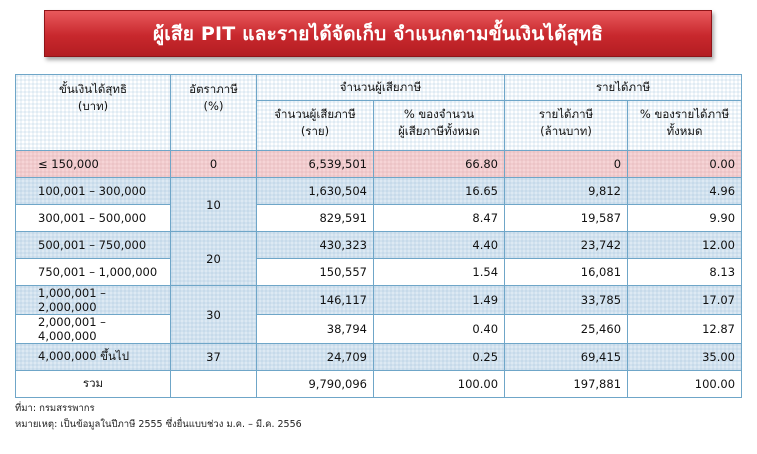  Describe the element at coordinates (566, 245) in the screenshot. I see `revenue-cell: 23,742` at that location.